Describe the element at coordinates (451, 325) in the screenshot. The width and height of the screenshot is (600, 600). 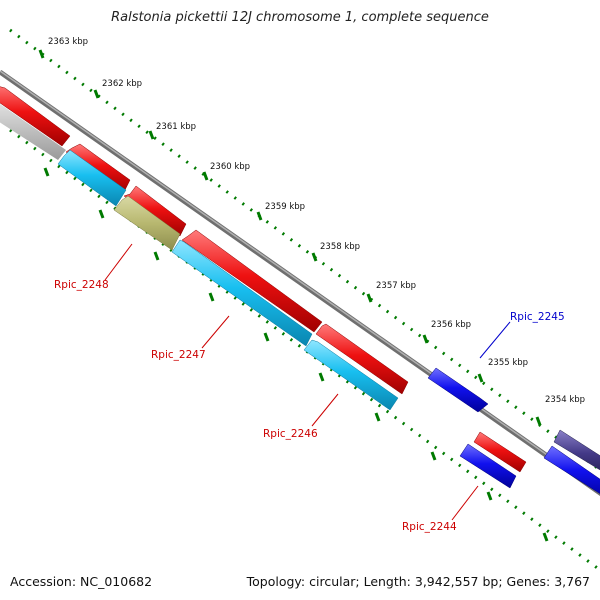
I see `tick-label: 2356 kbp` at that location.